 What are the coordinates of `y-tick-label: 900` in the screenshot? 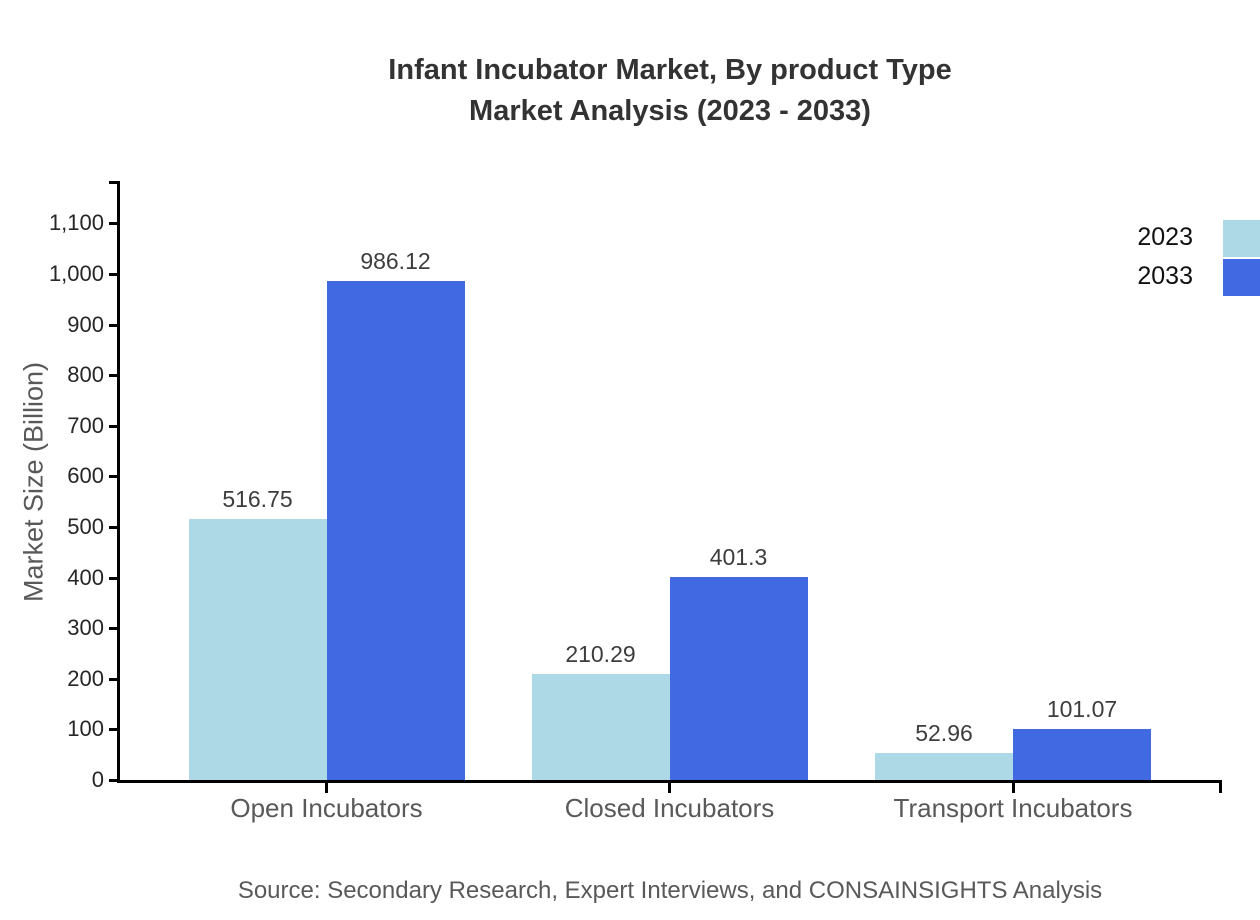 It's located at (85, 324).